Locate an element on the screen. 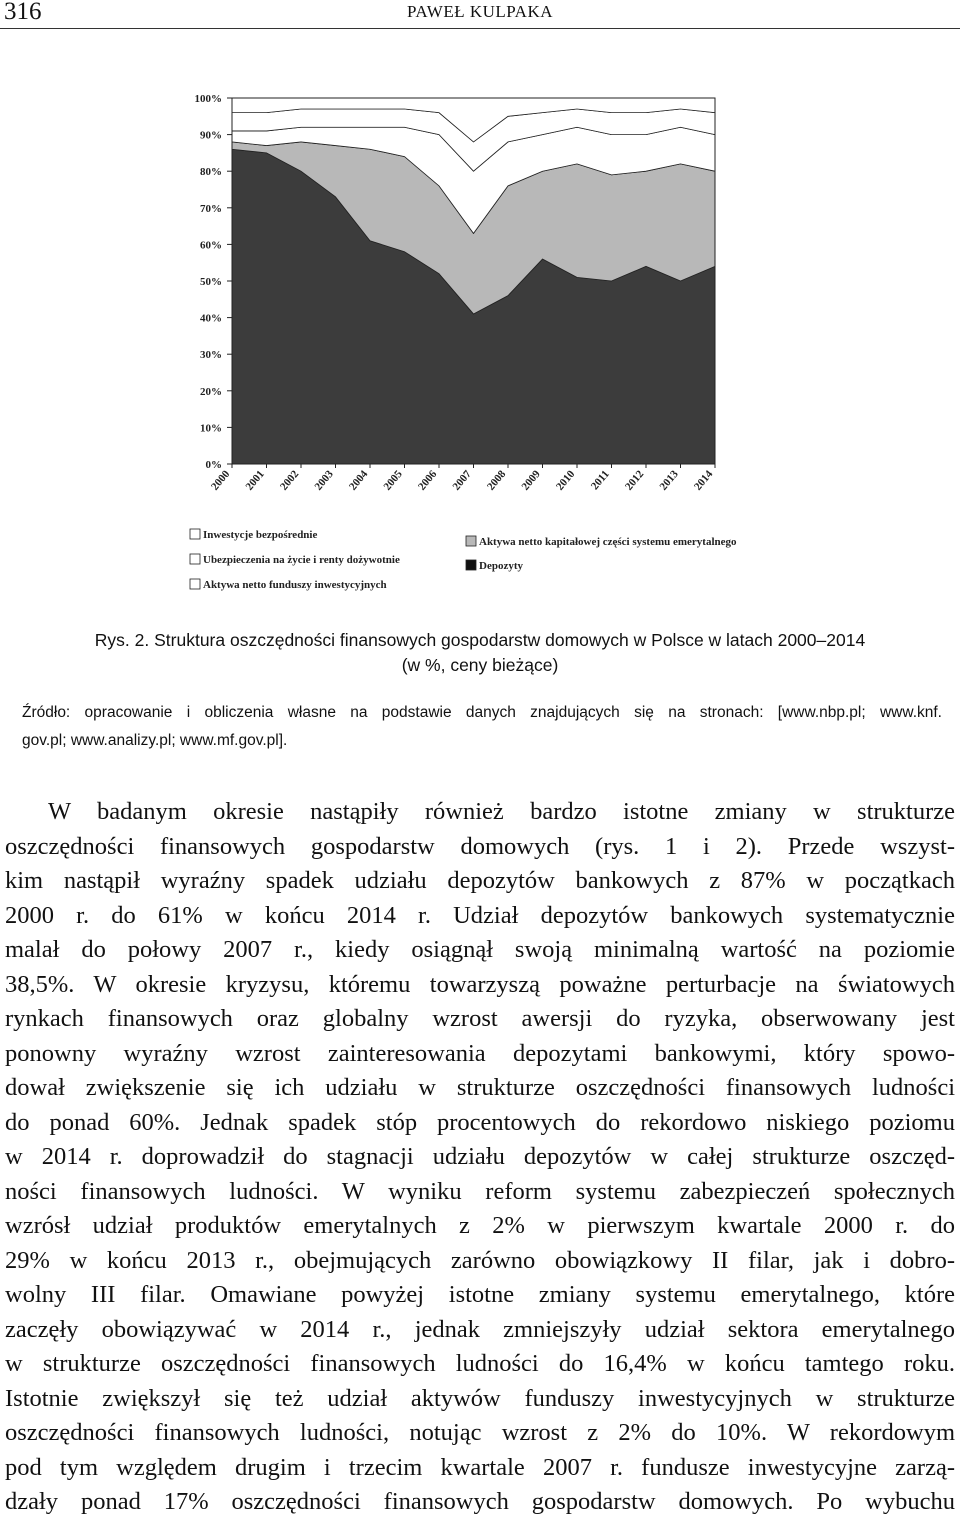 The height and width of the screenshot is (1520, 960). x-tick-label: 2009 is located at coordinates (531, 480).